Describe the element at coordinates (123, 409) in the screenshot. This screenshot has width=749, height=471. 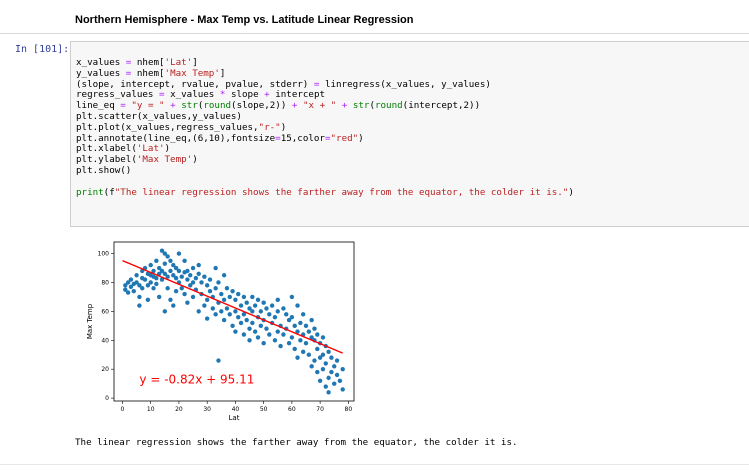
I see `x-tick-label: 0` at that location.